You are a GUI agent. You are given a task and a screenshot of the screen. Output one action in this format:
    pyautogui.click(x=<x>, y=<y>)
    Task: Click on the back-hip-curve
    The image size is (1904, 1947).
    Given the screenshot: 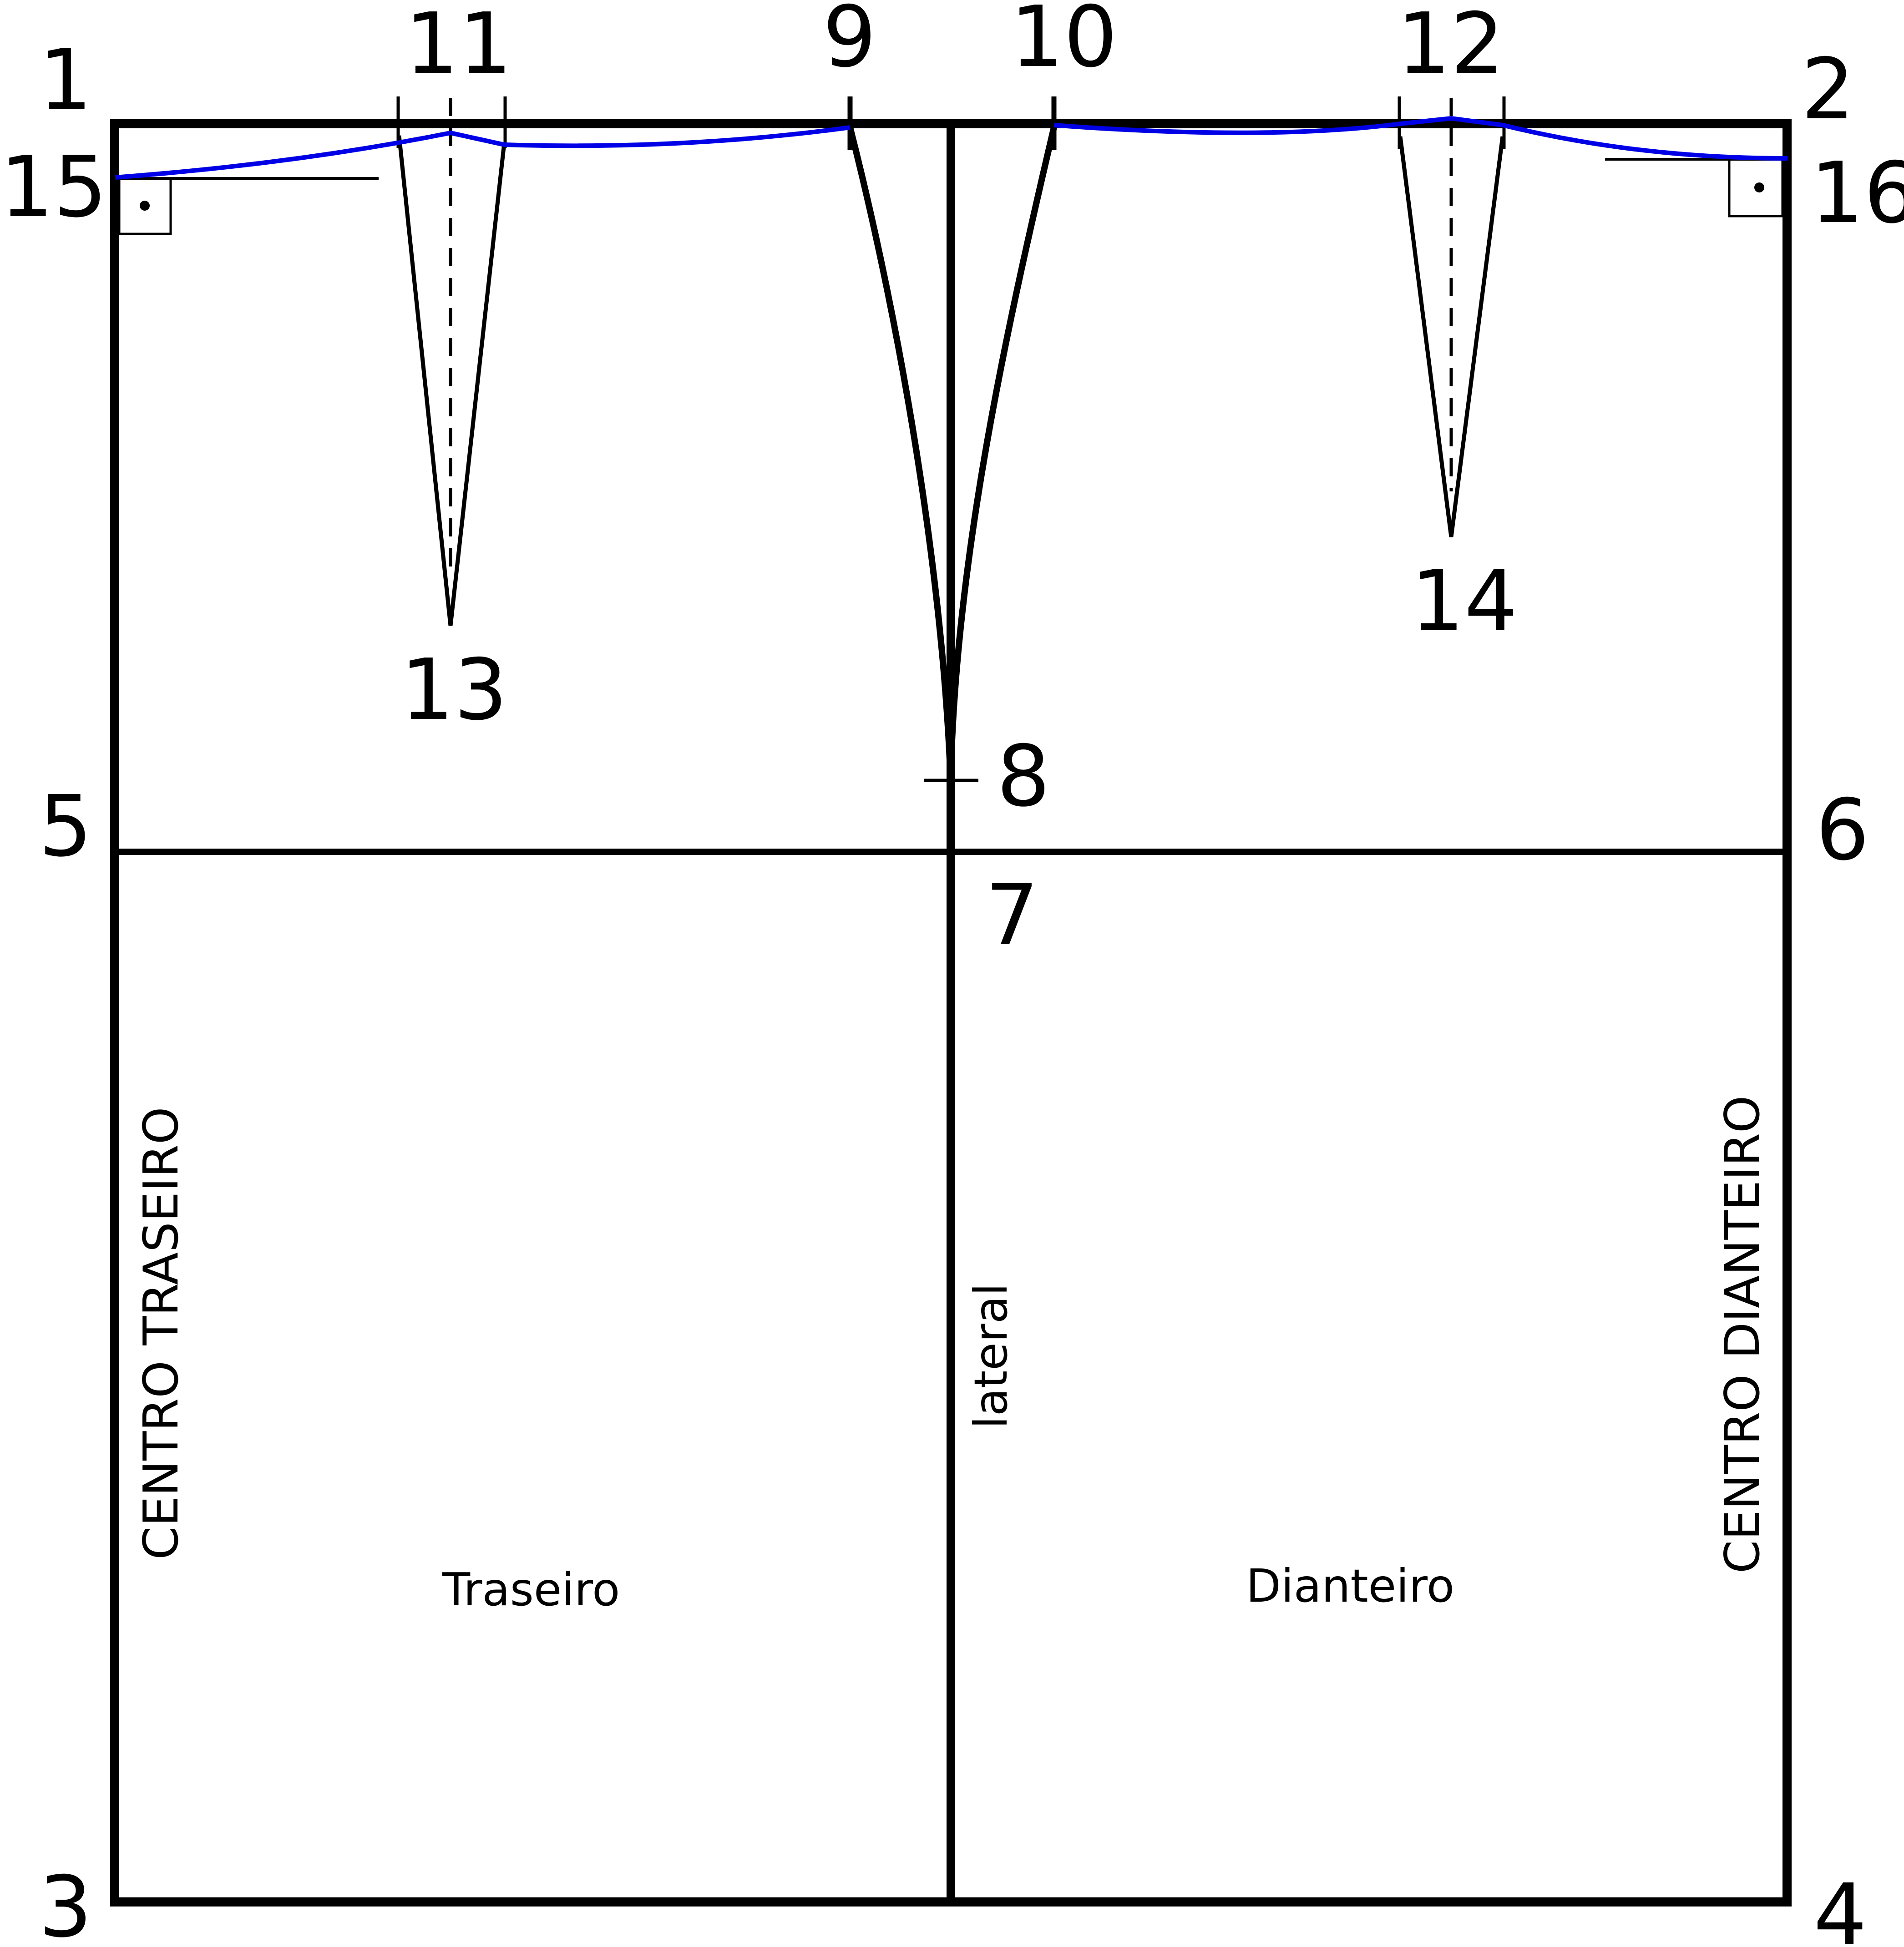 What is the action you would take?
    pyautogui.click(x=901, y=453)
    